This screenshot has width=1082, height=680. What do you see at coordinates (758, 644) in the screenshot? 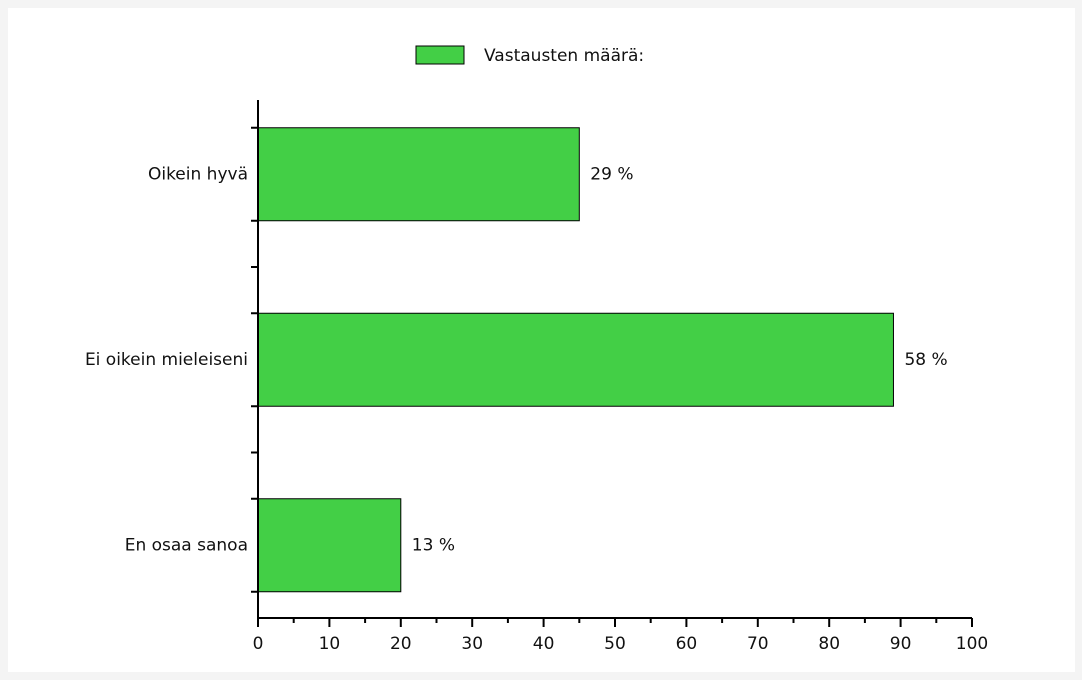
I see `x-tick-label: 70` at bounding box center [758, 644].